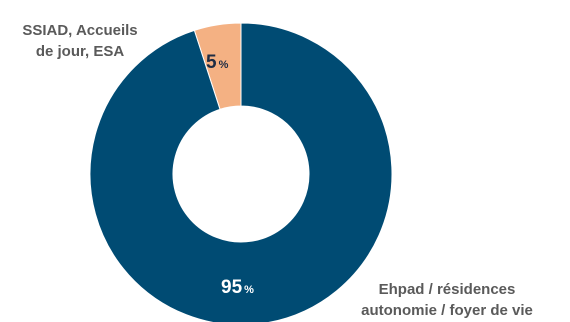  What do you see at coordinates (80, 41) in the screenshot?
I see `slice-label-ssiad: SSIAD, Accueils de jour, ESA` at bounding box center [80, 41].